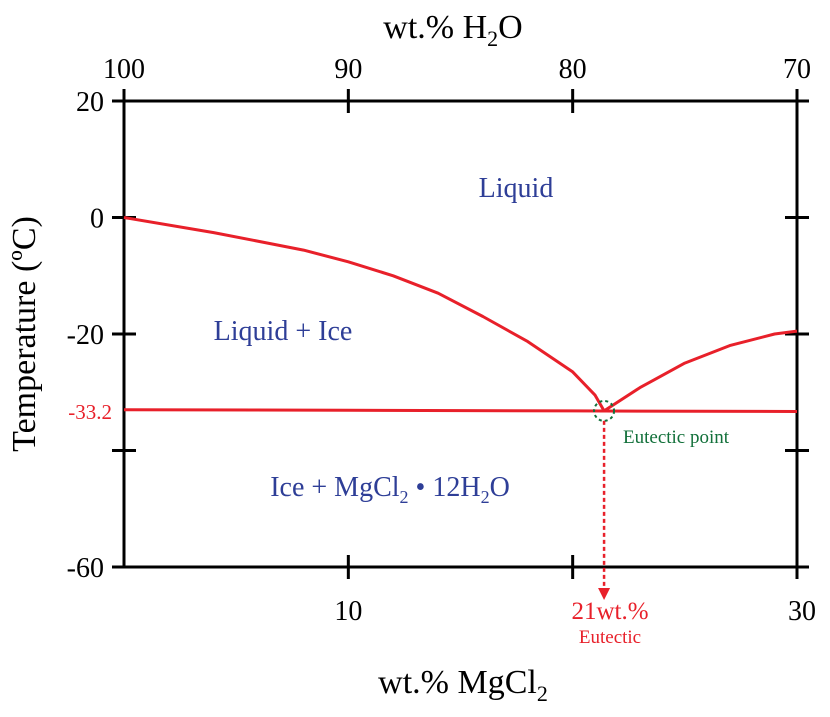  I want to click on region-label-liquid: Liquid, so click(516, 188).